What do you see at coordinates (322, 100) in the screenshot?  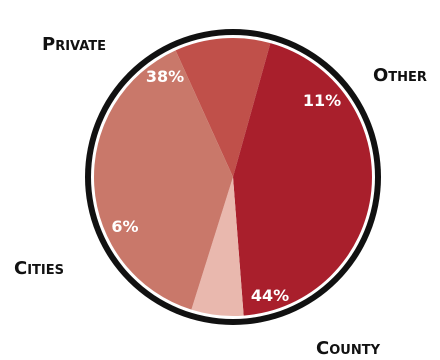 I see `value-label-other: 11%` at bounding box center [322, 100].